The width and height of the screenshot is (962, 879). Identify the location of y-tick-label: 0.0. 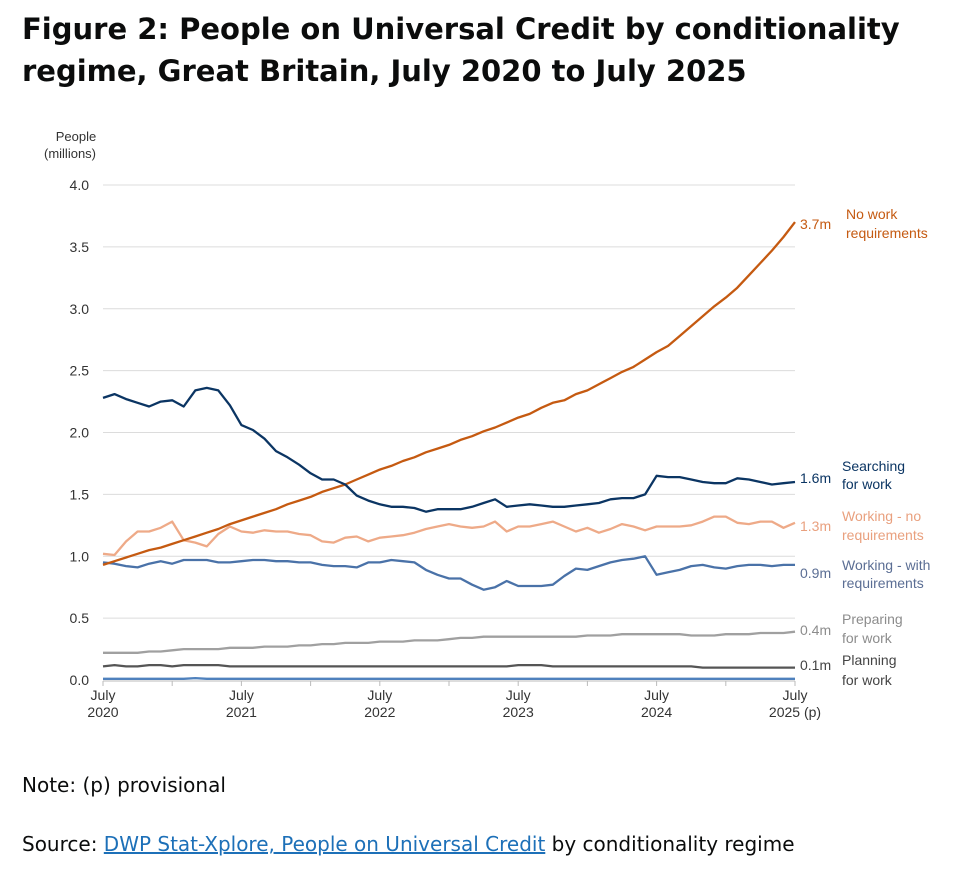
(80, 680).